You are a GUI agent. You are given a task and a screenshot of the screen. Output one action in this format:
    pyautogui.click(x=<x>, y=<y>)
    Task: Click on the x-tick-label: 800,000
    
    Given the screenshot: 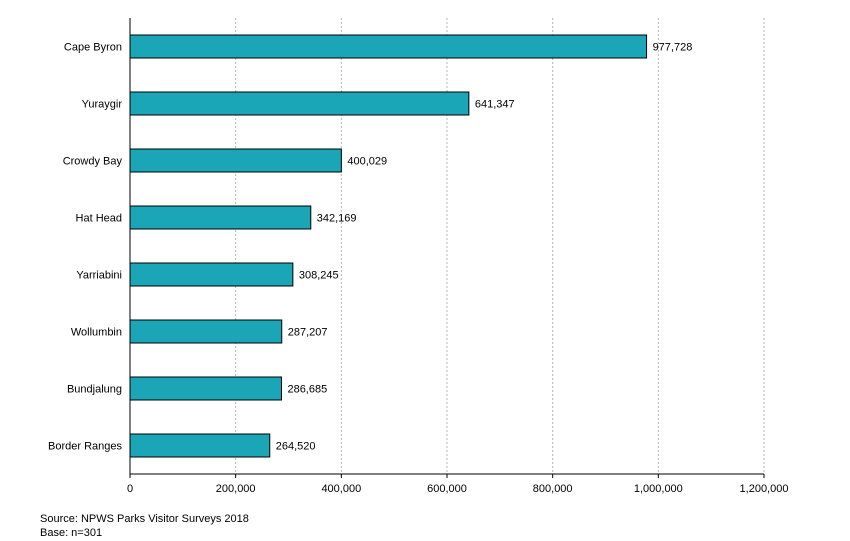 What is the action you would take?
    pyautogui.click(x=553, y=489)
    